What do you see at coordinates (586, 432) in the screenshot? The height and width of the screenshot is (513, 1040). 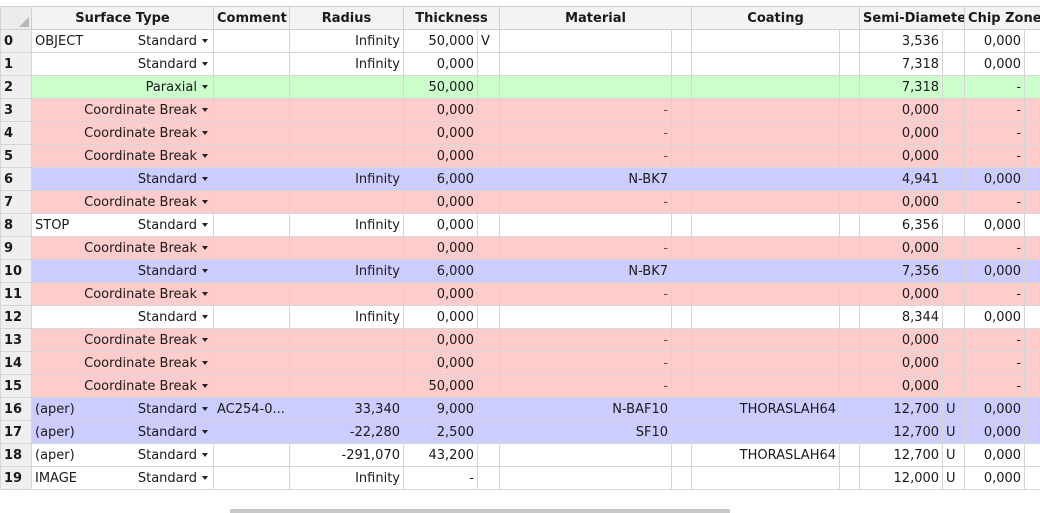 I see `material-cell: SF10` at bounding box center [586, 432].